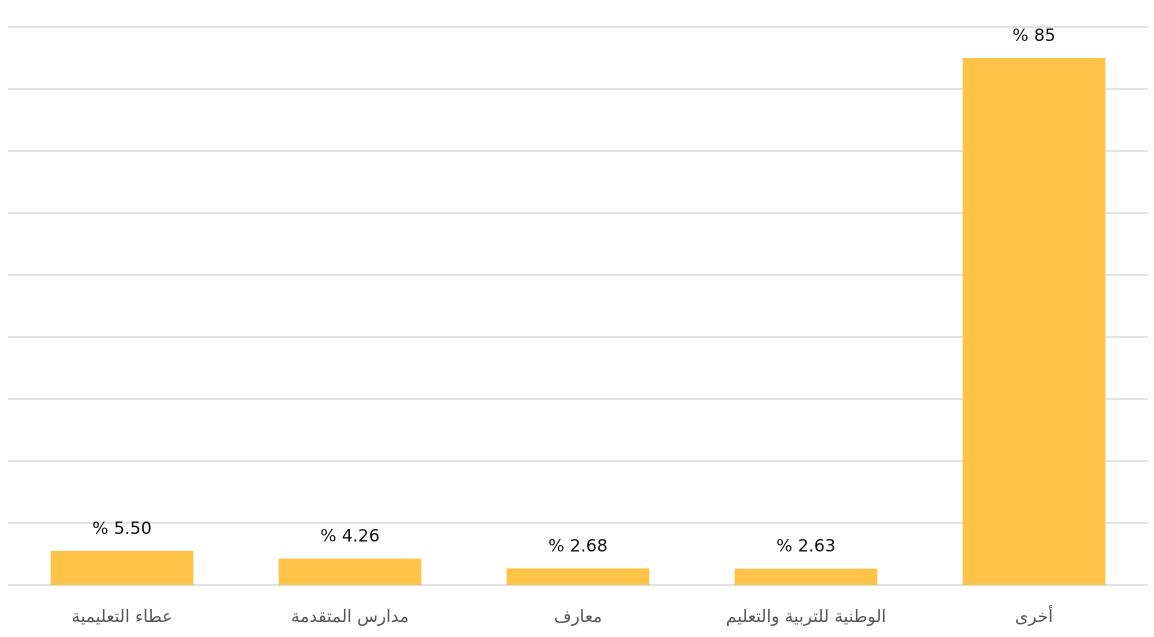 This screenshot has height=637, width=1154. I want to click on value-label: % 2.68, so click(577, 546).